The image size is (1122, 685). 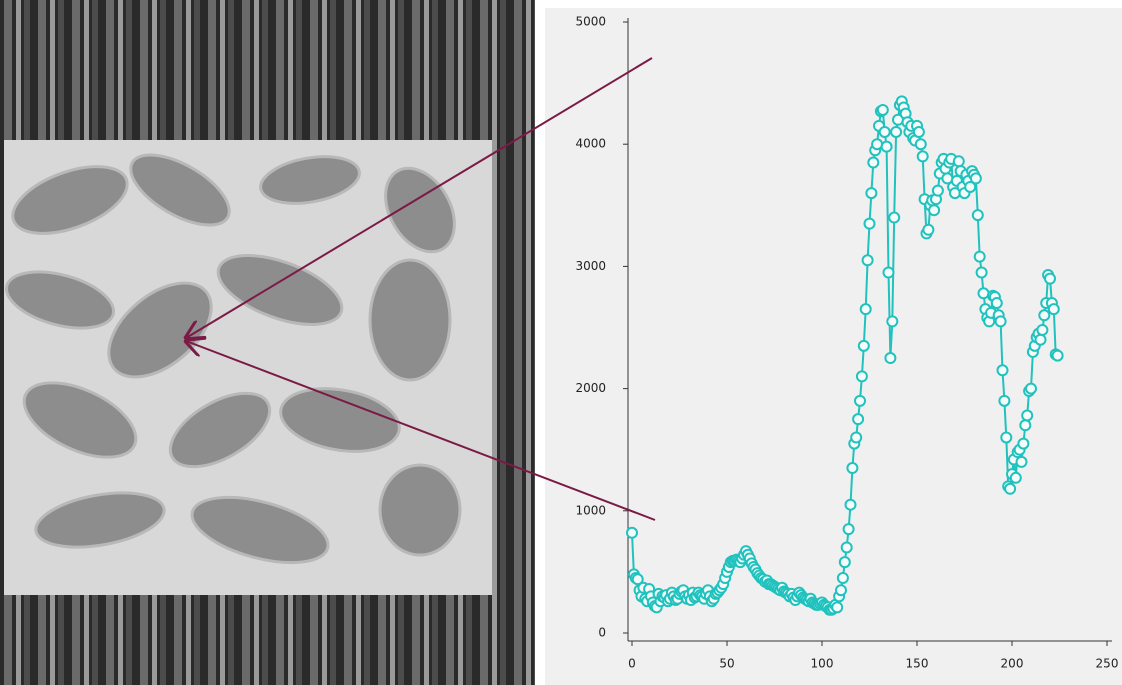 What do you see at coordinates (1107, 664) in the screenshot?
I see `x-tick-label: 250` at bounding box center [1107, 664].